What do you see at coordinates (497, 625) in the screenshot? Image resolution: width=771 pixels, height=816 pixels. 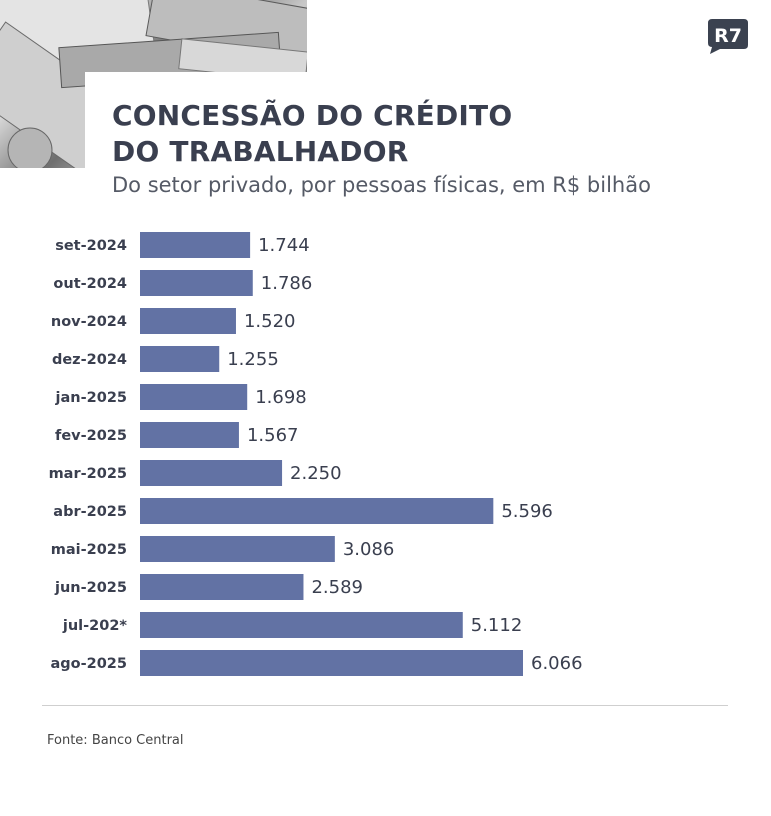 I see `value-label: 5.112` at bounding box center [497, 625].